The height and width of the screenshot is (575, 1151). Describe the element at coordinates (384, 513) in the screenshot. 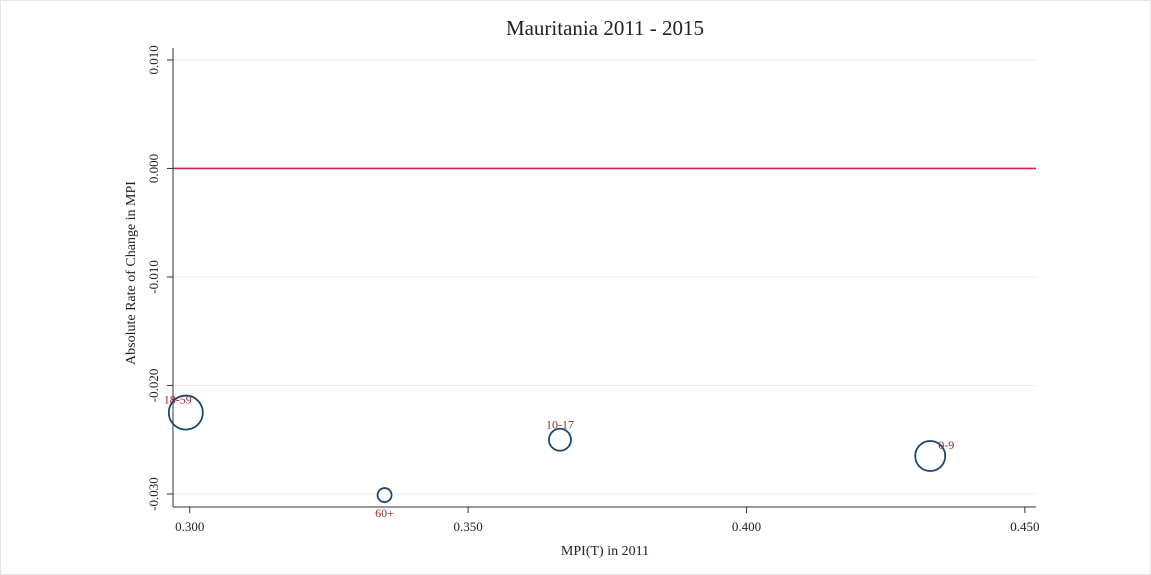

I see `point-label: 60+` at that location.